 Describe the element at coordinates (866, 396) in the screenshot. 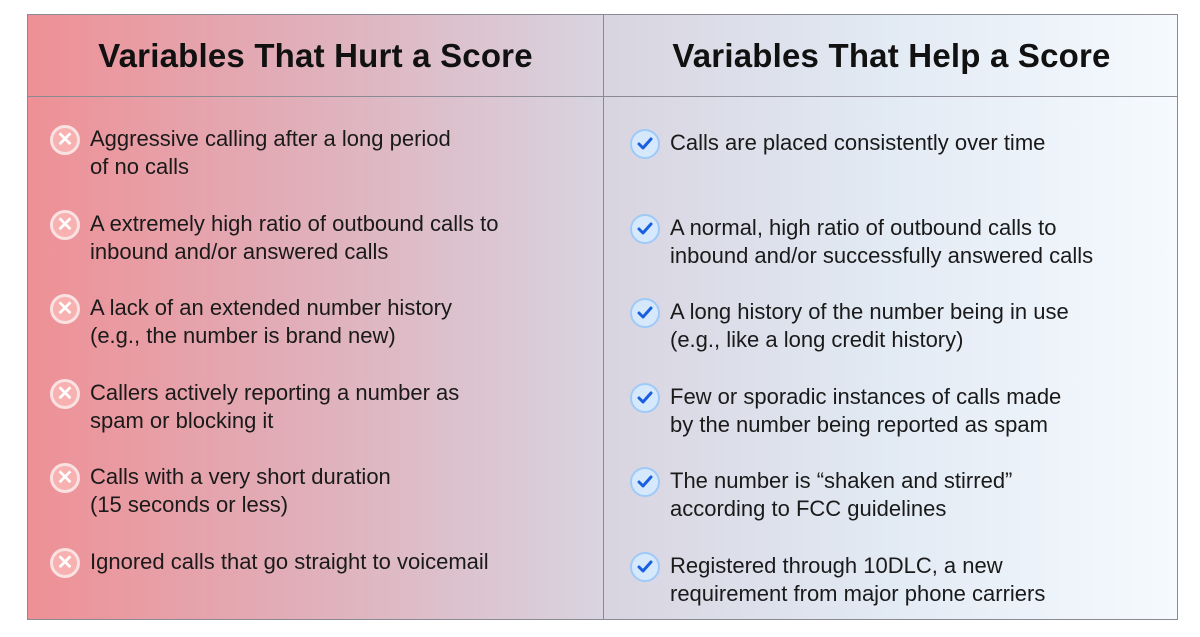

I see `item-text-line: Few or sporadic instances of calls made` at that location.